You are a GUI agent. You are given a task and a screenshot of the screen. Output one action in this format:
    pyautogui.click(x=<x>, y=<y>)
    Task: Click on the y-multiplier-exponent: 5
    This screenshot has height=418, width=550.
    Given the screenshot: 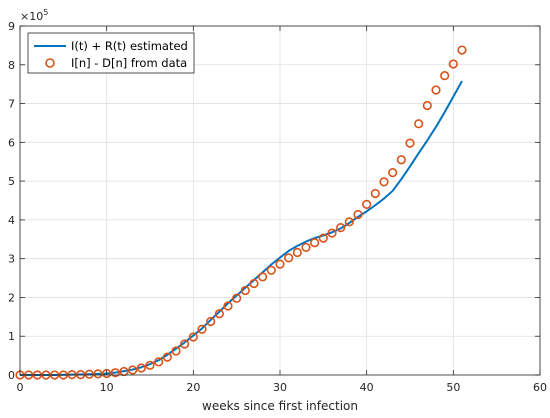 What is the action you would take?
    pyautogui.click(x=45, y=12)
    